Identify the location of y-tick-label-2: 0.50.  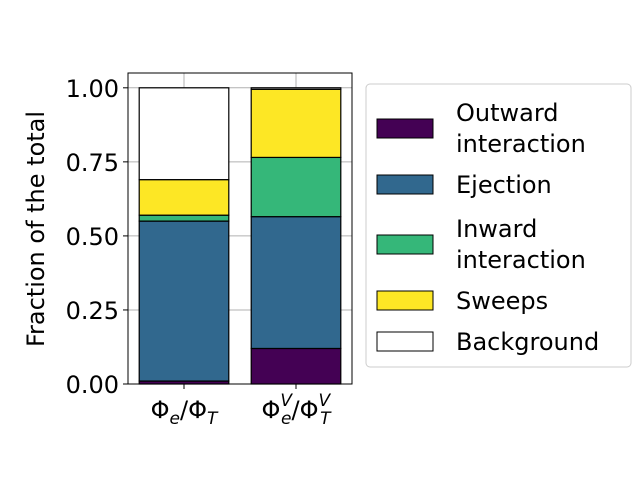
(92, 237).